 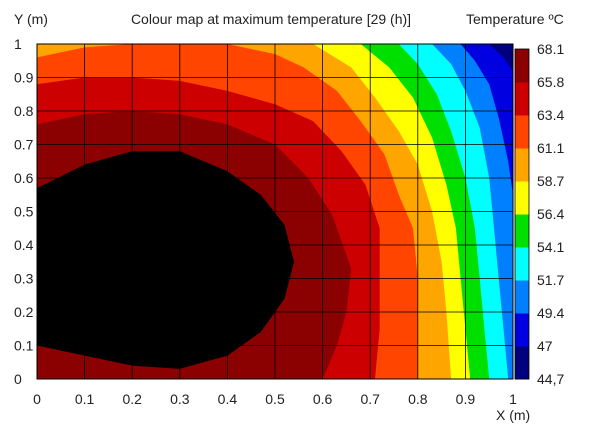 I want to click on x-tick-label: 0.7, so click(x=370, y=399).